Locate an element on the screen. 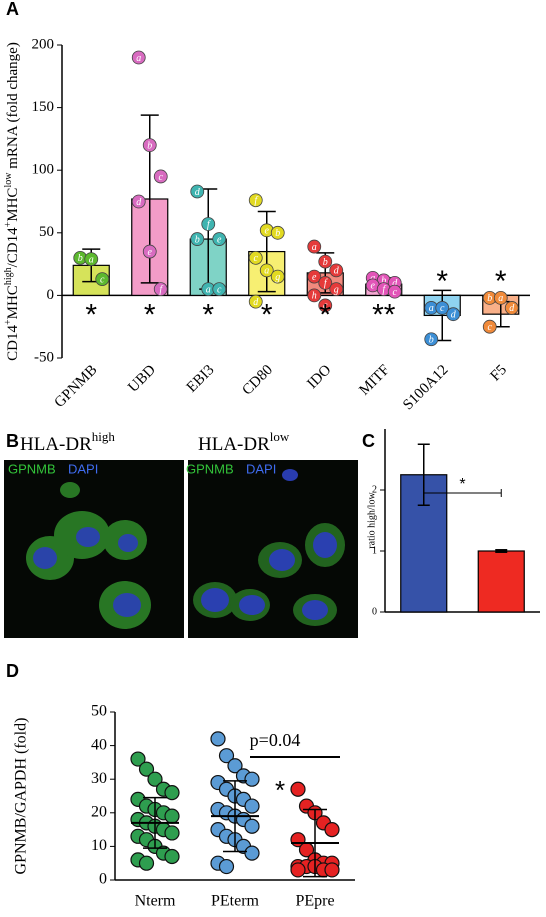  point-label: h is located at coordinates (314, 296).